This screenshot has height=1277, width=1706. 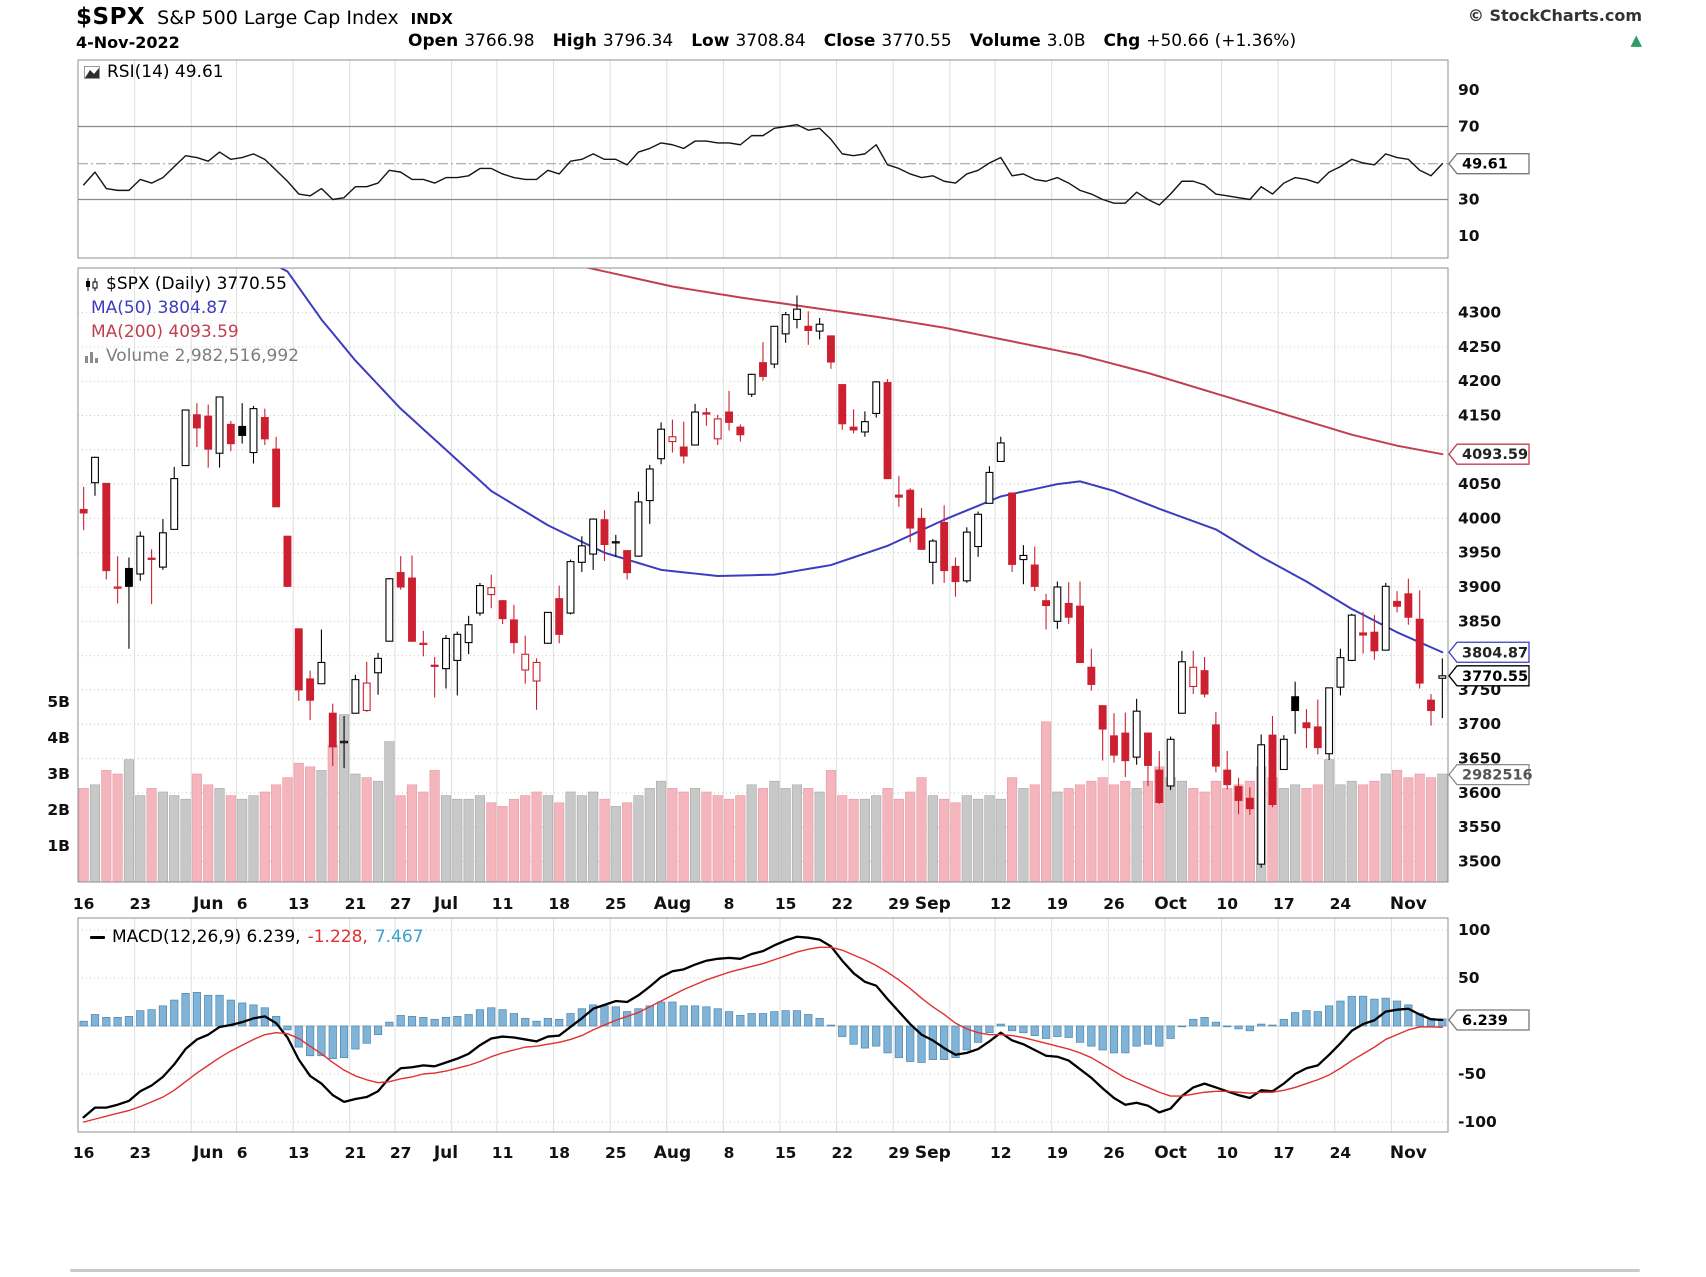 I want to click on chart-header: $SPX S&P 500 Large Cap Index INDX, so click(x=264, y=17).